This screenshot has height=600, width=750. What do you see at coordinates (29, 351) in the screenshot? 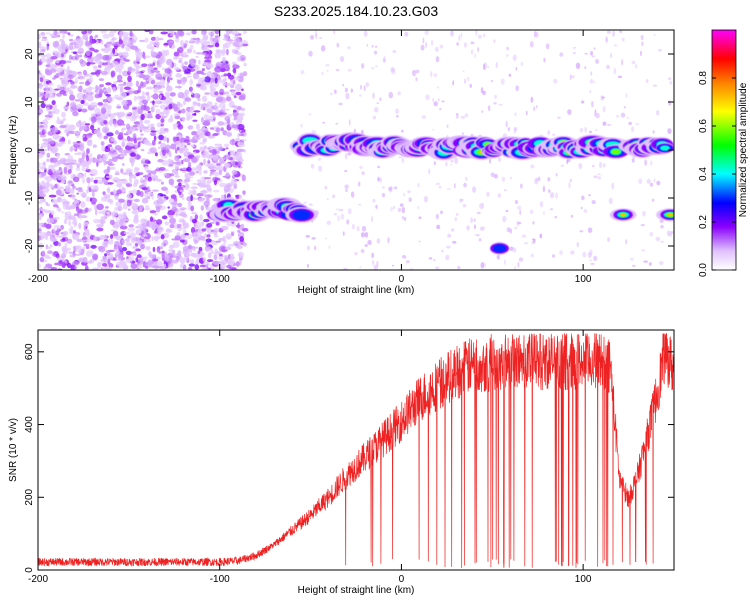
I see `snr-y-tick-label: 600` at bounding box center [29, 351].